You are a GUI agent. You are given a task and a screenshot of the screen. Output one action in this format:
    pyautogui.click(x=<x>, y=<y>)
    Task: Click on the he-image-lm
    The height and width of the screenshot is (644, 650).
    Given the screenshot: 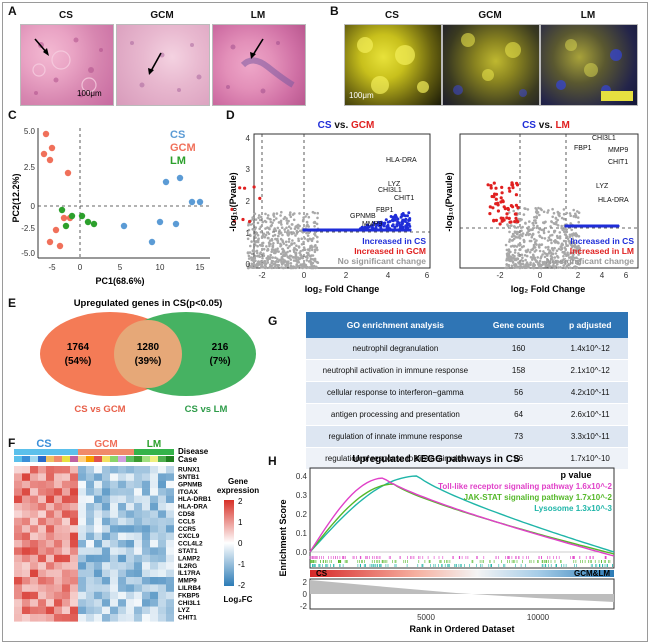 What is the action you would take?
    pyautogui.click(x=259, y=65)
    